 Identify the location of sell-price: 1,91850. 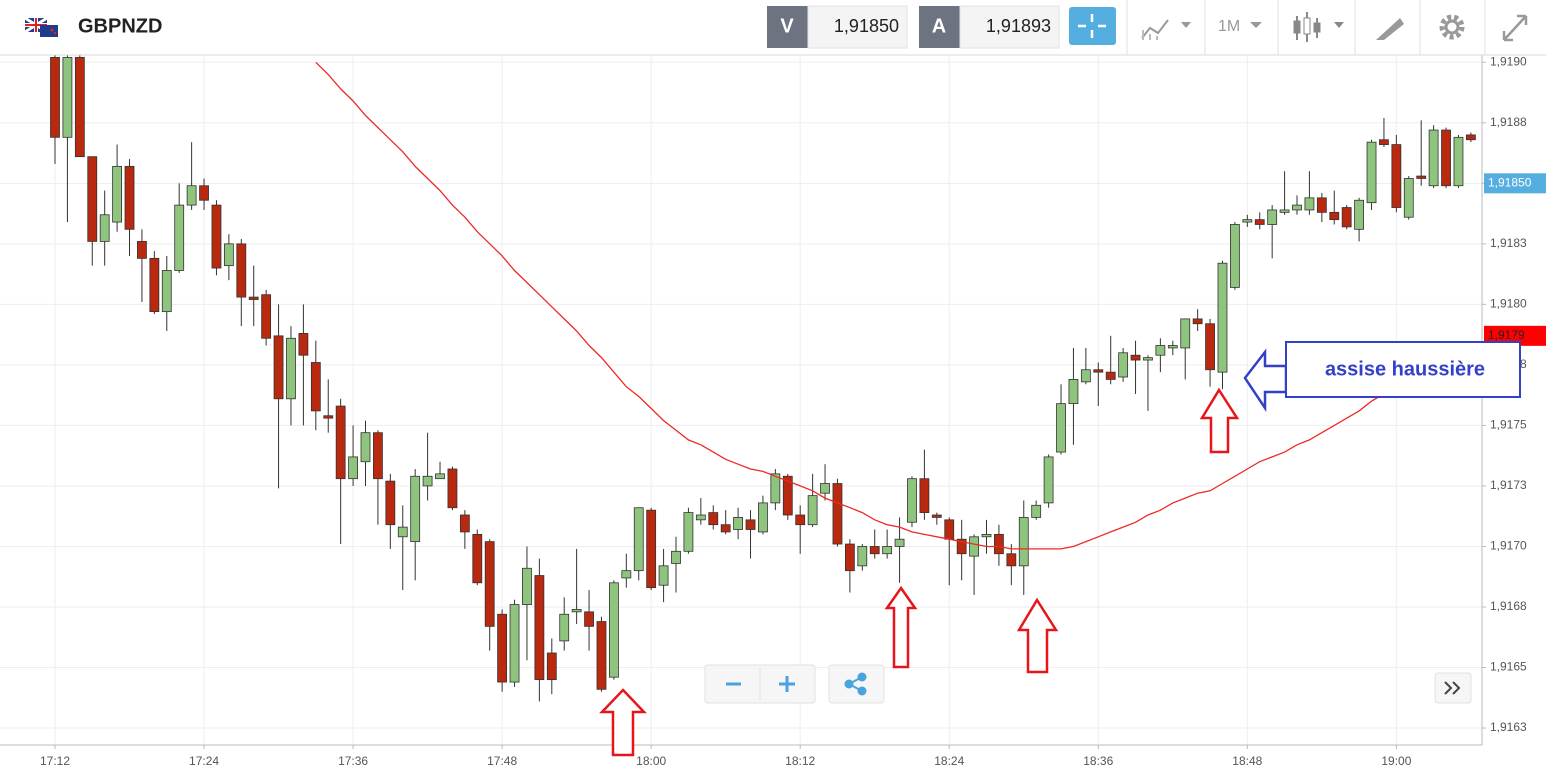
(866, 26).